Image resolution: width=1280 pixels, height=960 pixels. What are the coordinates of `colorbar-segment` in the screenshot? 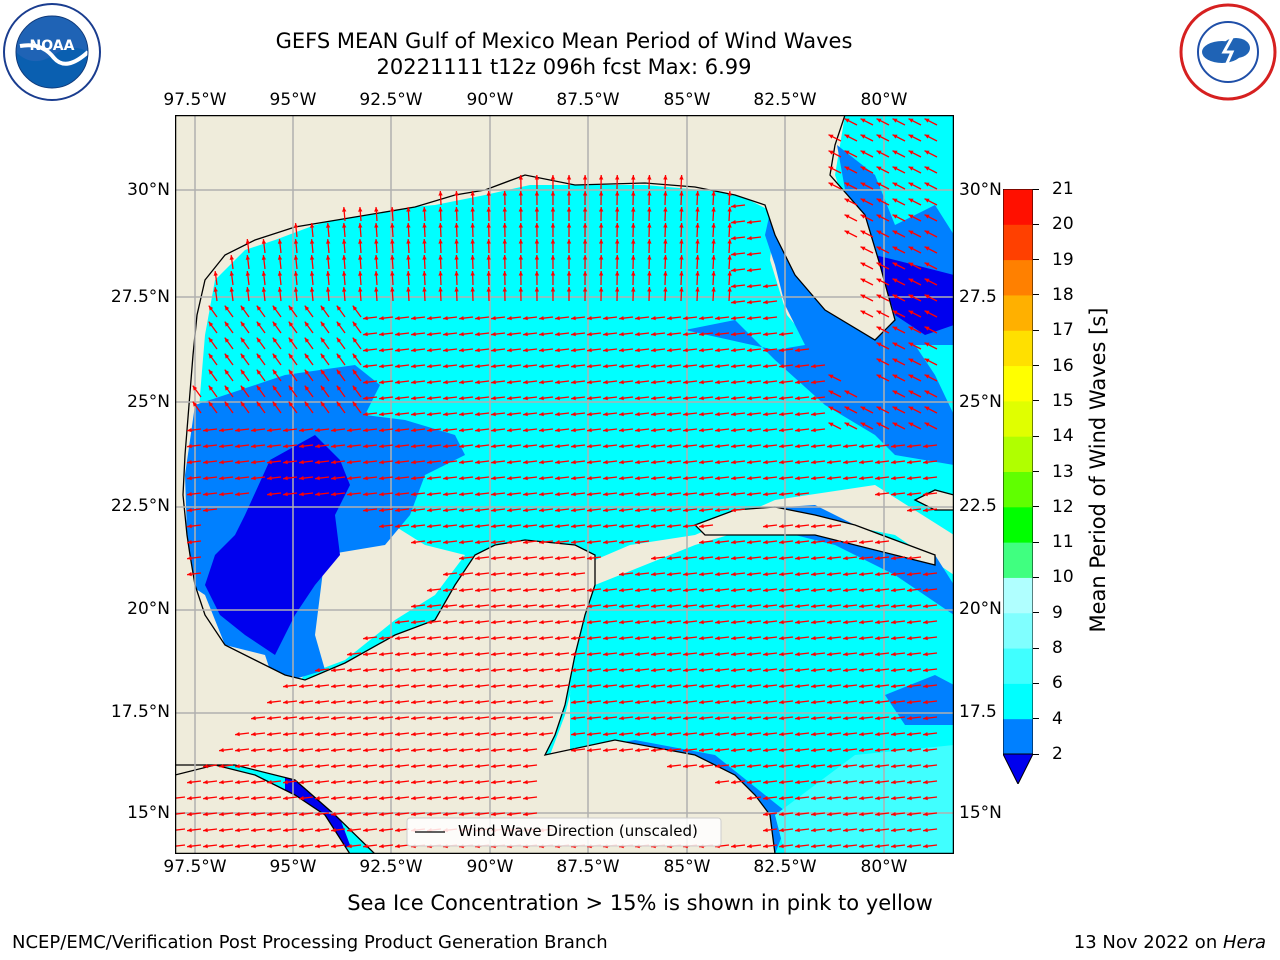 It's located at (1018, 277).